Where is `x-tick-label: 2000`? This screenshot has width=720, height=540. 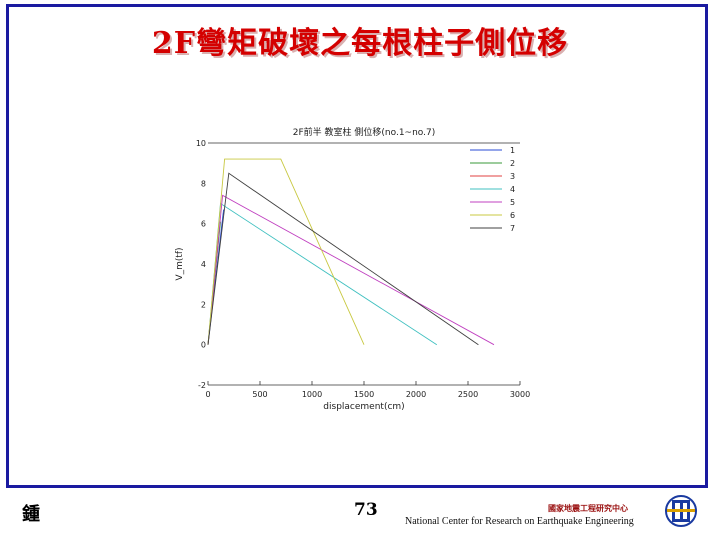
x-tick-label: 2000 is located at coordinates (416, 394).